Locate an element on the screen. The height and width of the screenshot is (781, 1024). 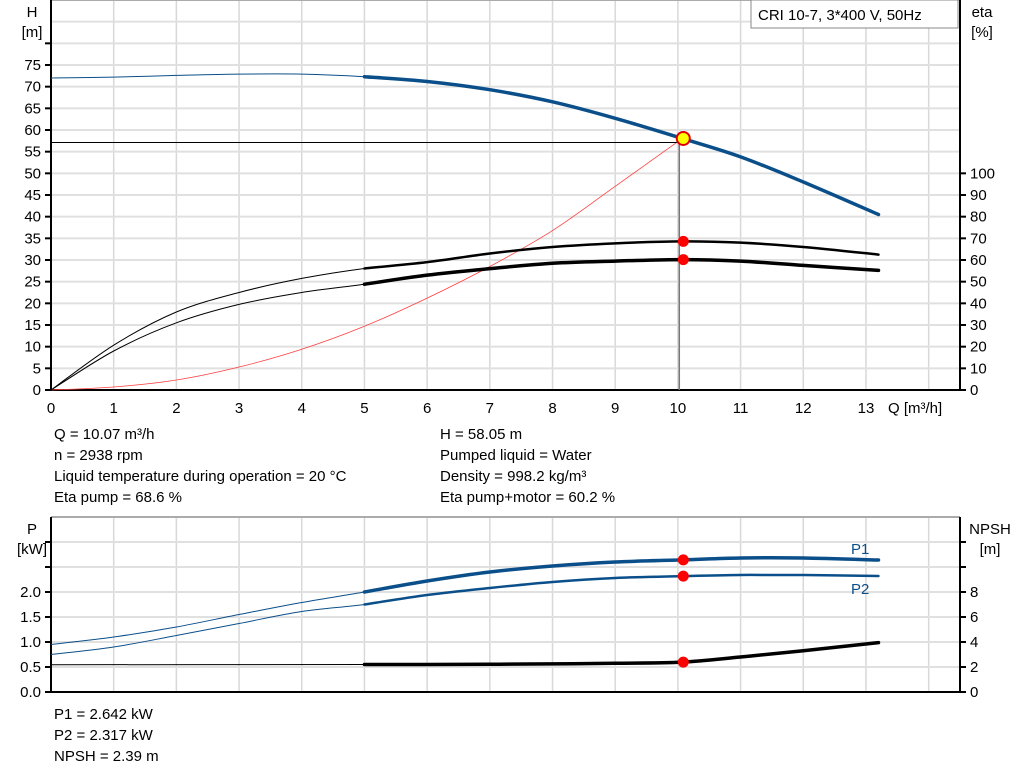
y-tick-label-left: 20 is located at coordinates (32, 303).